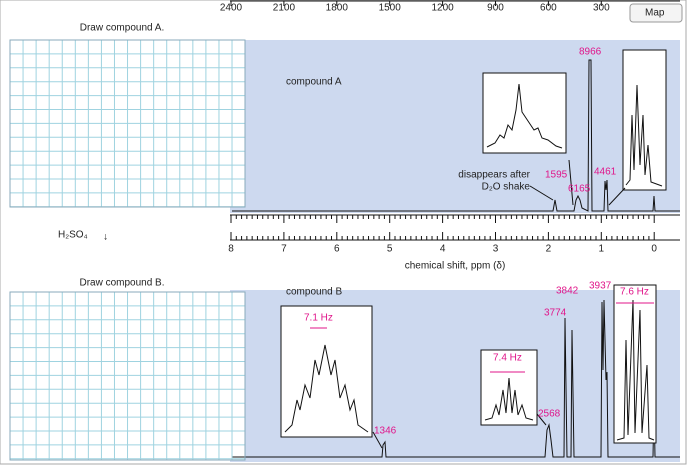 The height and width of the screenshot is (465, 687). Describe the element at coordinates (496, 249) in the screenshot. I see `tick-label: 3` at that location.